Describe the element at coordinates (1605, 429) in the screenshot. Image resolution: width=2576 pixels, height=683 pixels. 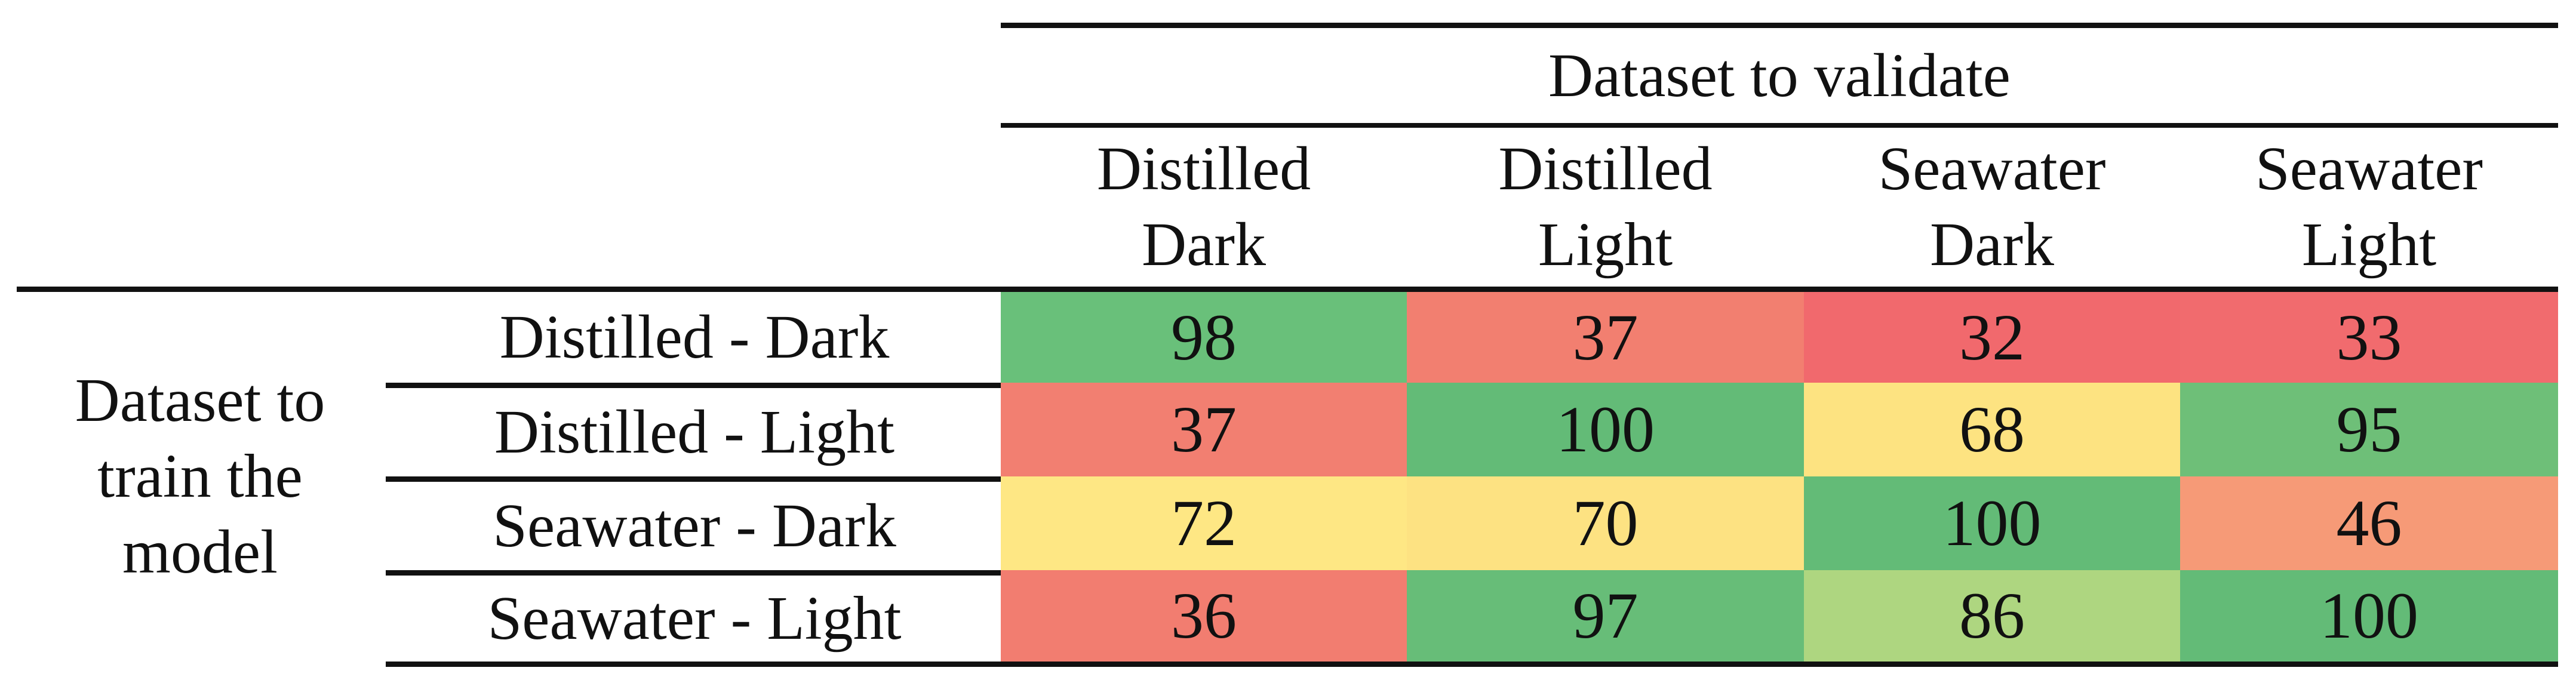
I see `cell-distilled-light-vs-distilled-light: 100` at that location.